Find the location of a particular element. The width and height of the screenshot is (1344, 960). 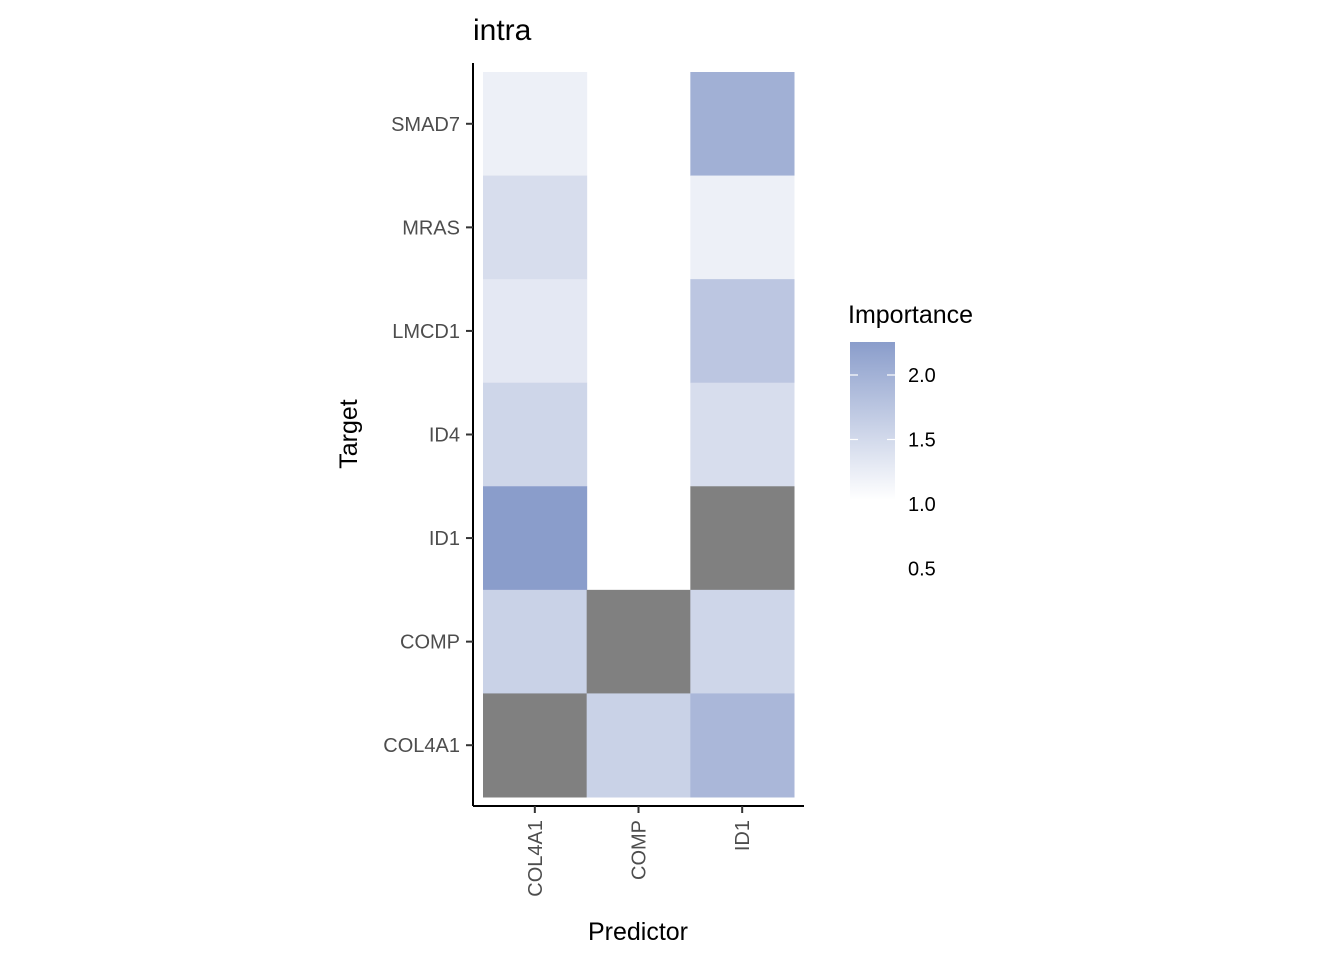

heatmap-cell-id1-smad7 is located at coordinates (742, 124).